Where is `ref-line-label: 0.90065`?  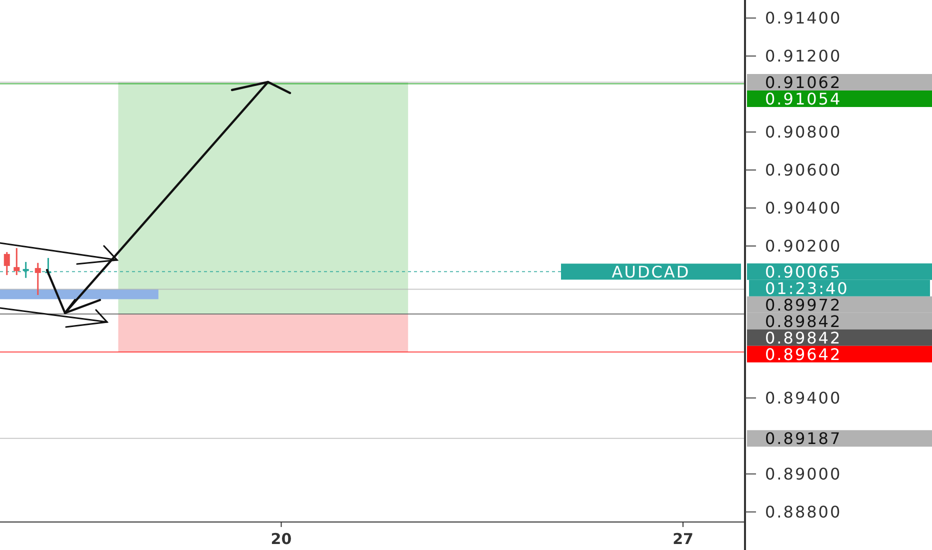
ref-line-label: 0.90065 is located at coordinates (803, 272).